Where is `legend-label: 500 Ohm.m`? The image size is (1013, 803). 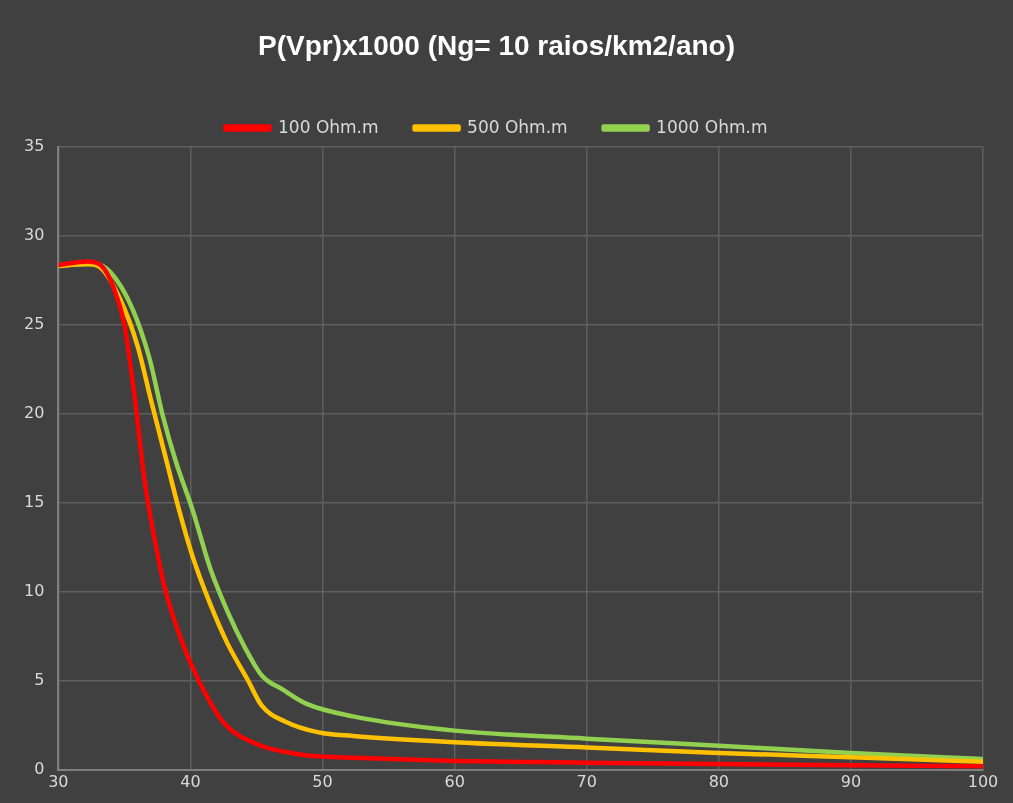 legend-label: 500 Ohm.m is located at coordinates (517, 126).